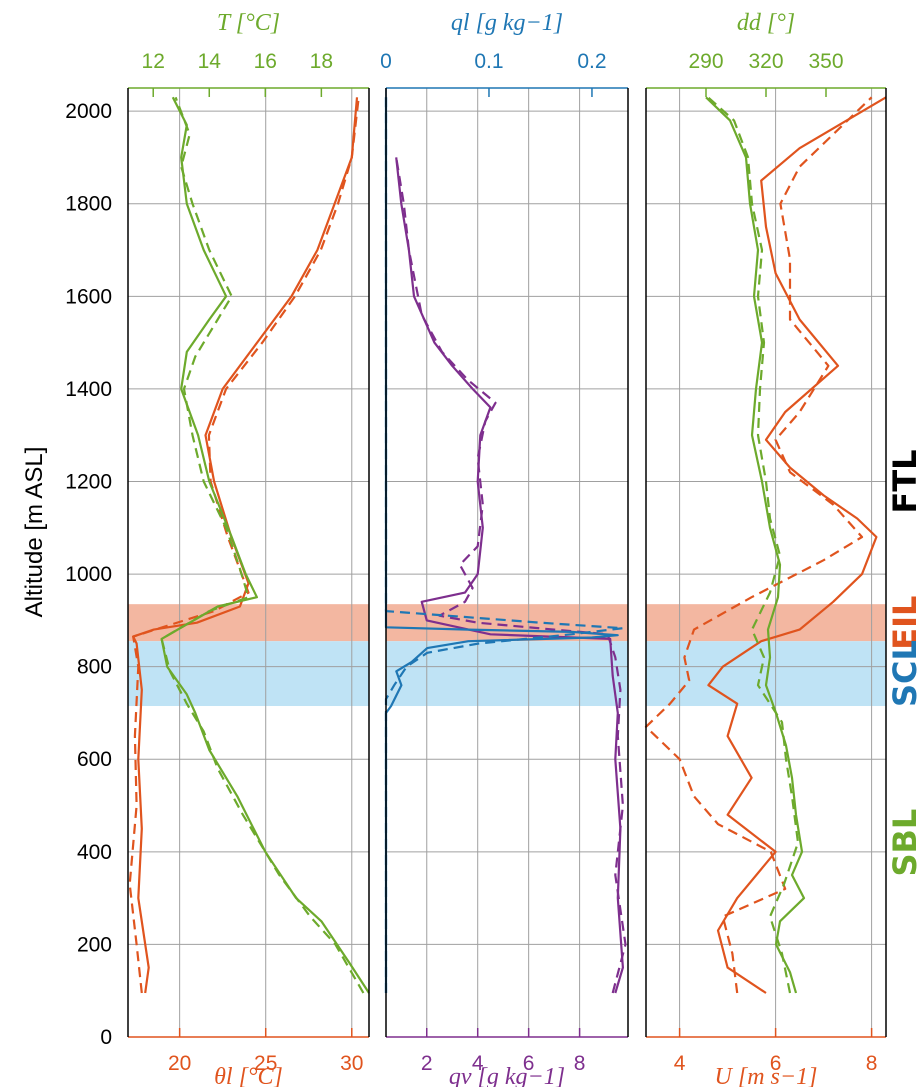 This screenshot has width=921, height=1087. What do you see at coordinates (321, 61) in the screenshot?
I see `top-tick-label: 18` at bounding box center [321, 61].